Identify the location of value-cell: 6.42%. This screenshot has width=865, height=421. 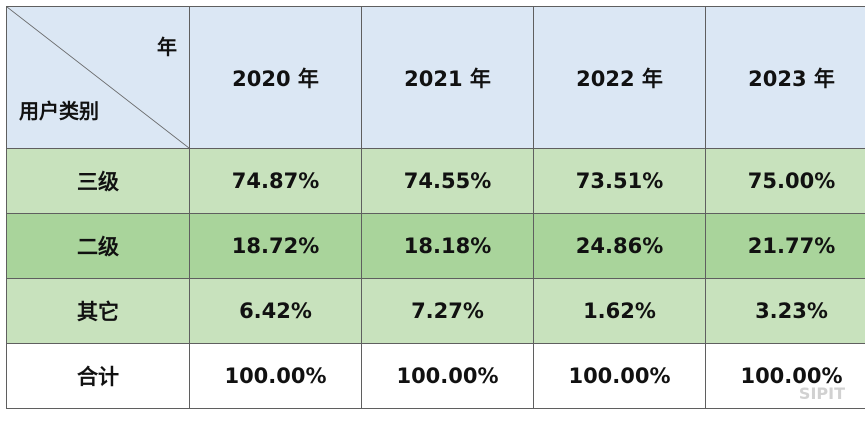
(275, 311).